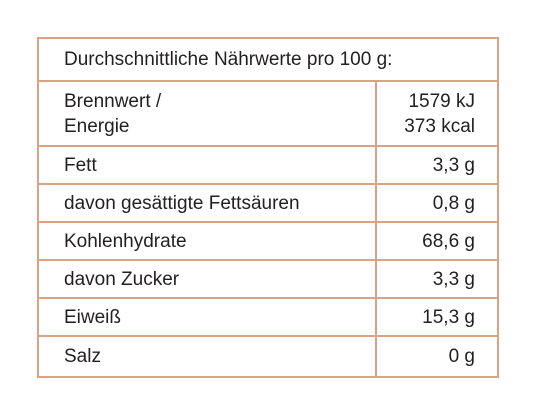 The height and width of the screenshot is (414, 533). Describe the element at coordinates (437, 356) in the screenshot. I see `nutrient-value: 0 g` at that location.